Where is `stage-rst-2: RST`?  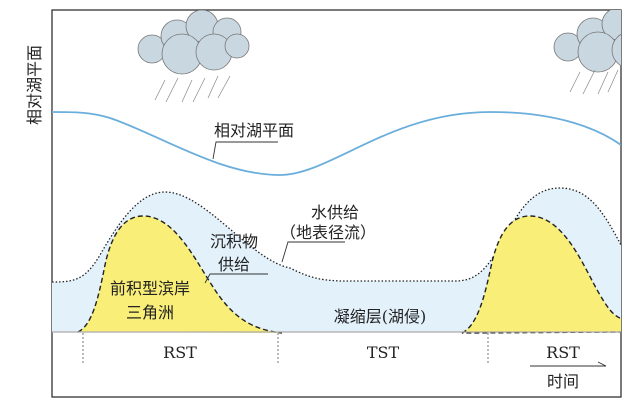 stage-rst-2: RST is located at coordinates (563, 352).